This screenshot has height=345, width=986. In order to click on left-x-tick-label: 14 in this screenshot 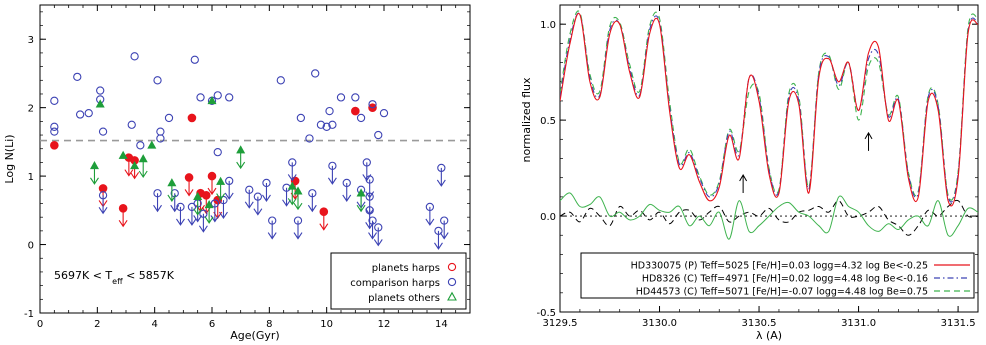, I will do `click(441, 324)`.